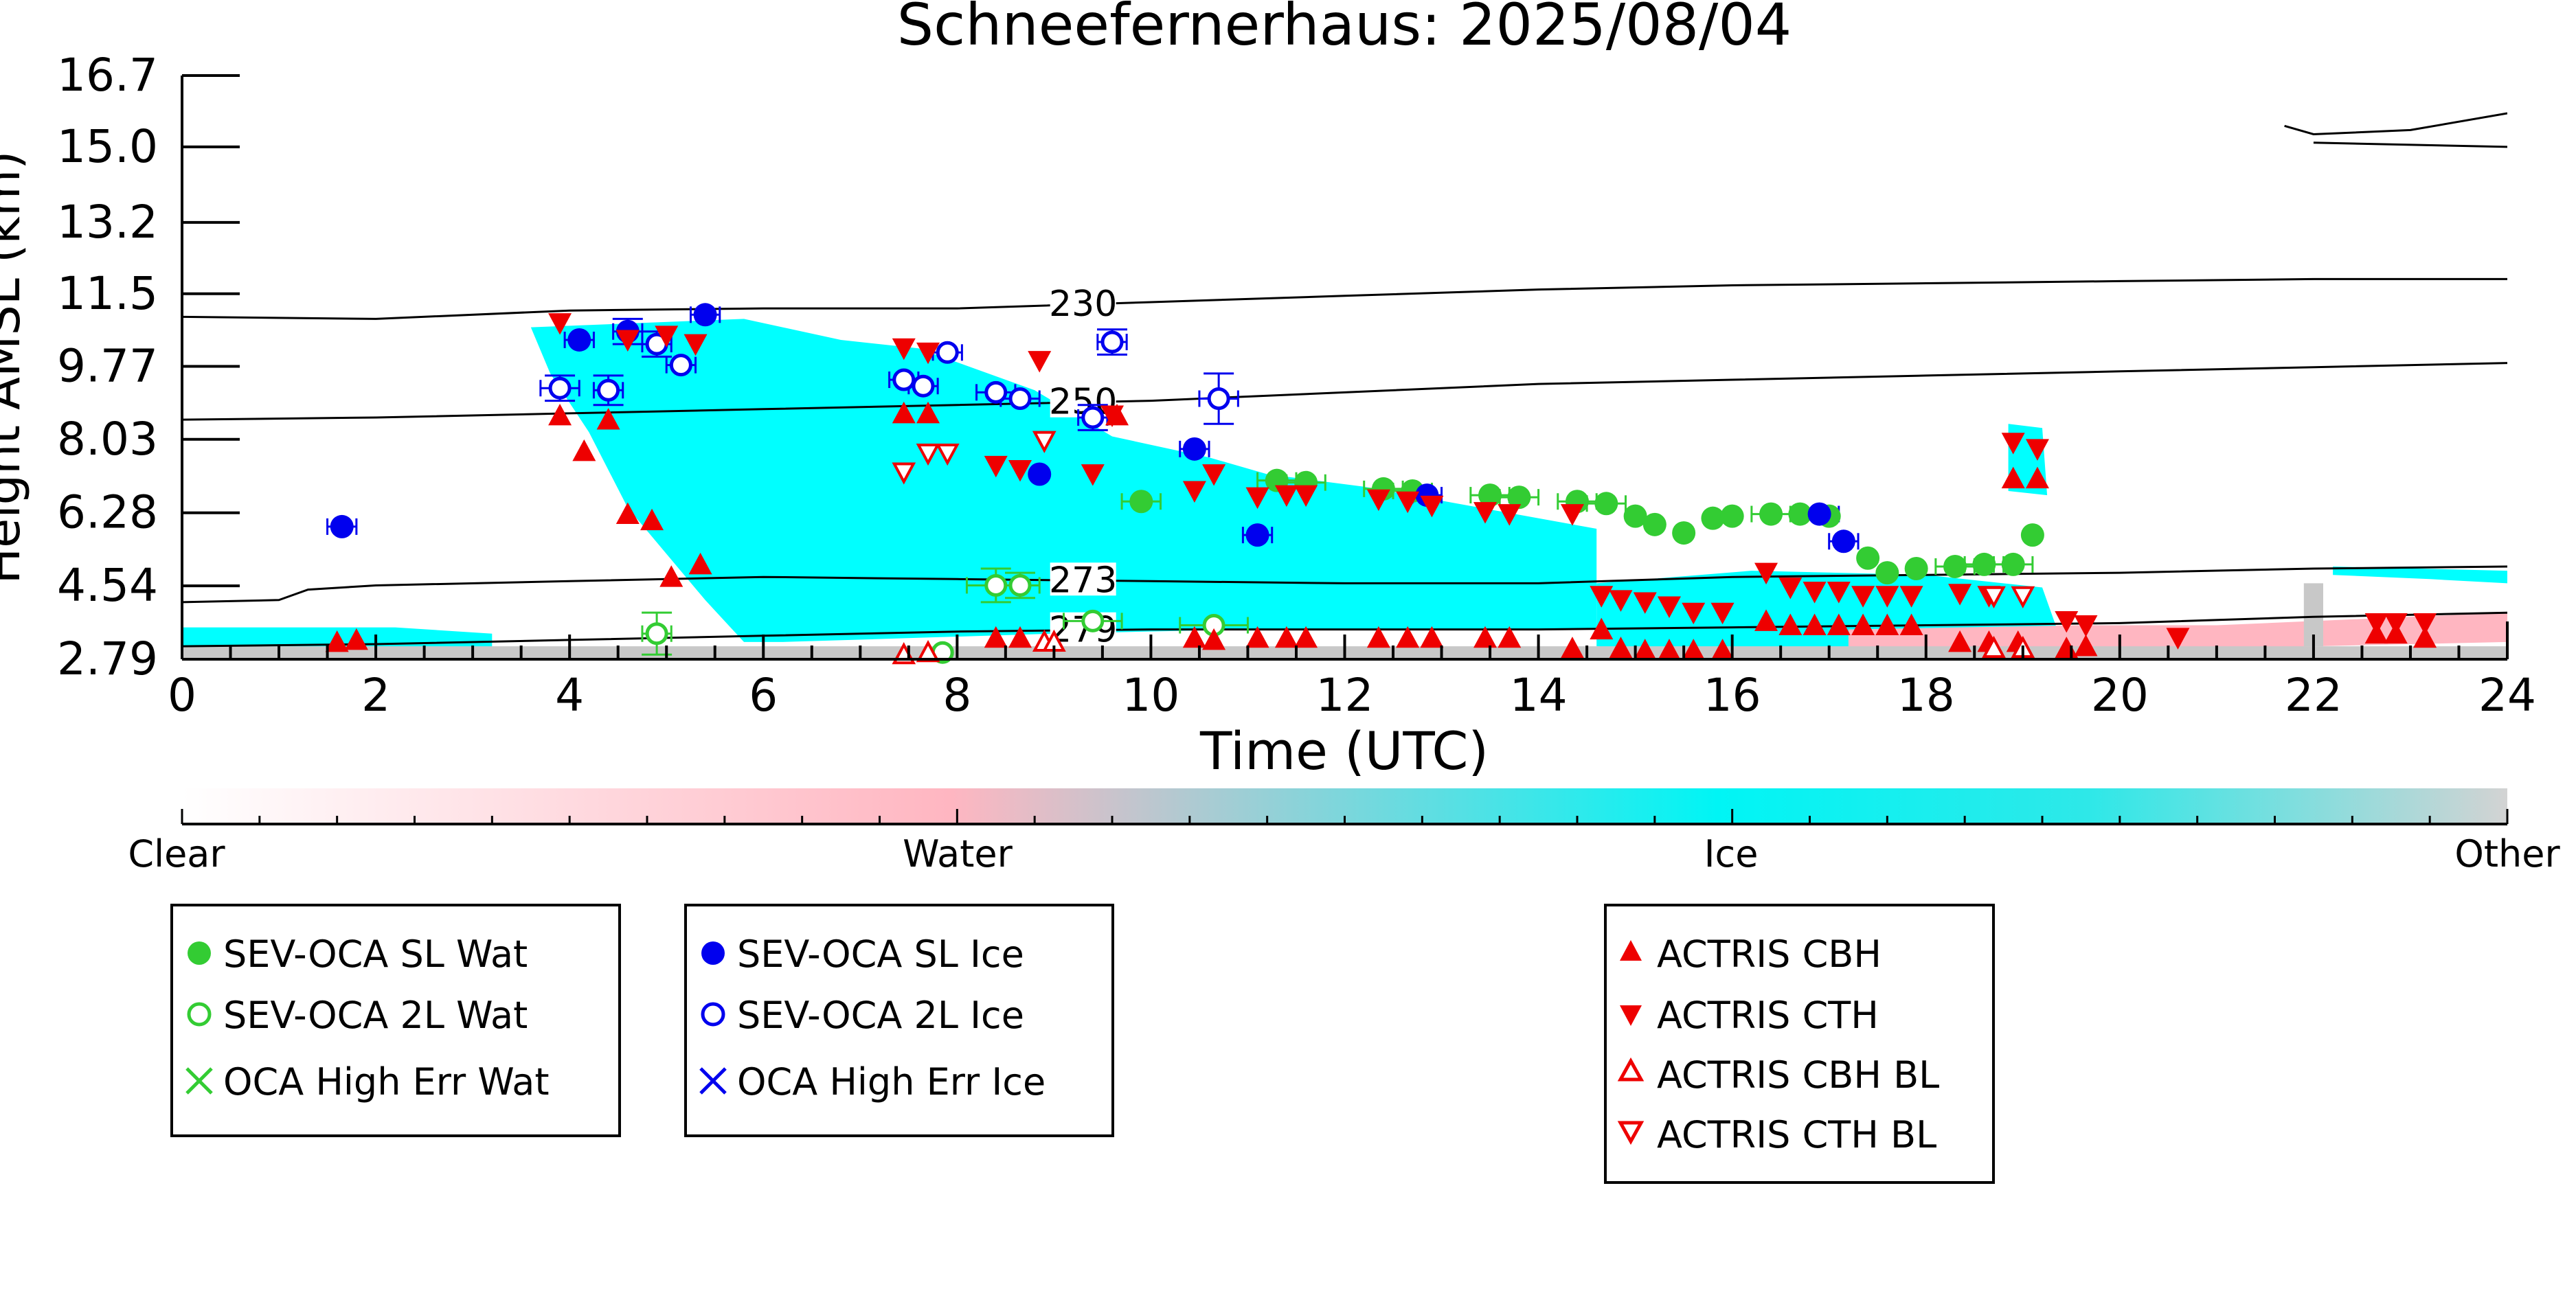 The width and height of the screenshot is (2576, 1291). I want to click on legend-label-oca-high-err-ice: OCA High Err Ice, so click(891, 1082).